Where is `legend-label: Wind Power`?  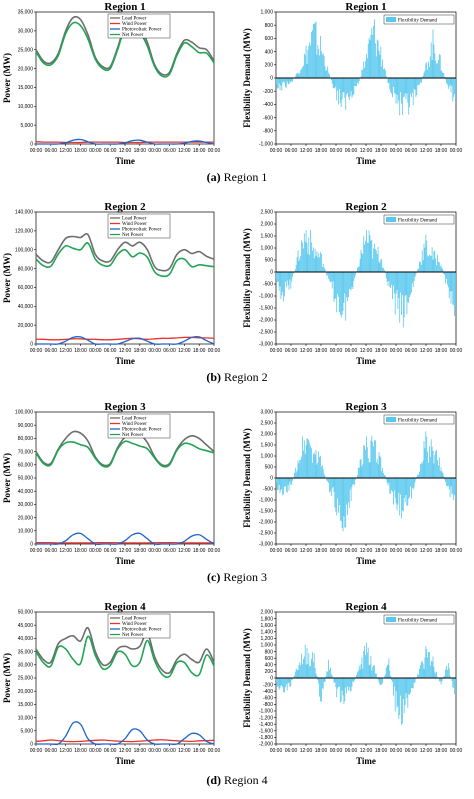 legend-label: Wind Power is located at coordinates (134, 24).